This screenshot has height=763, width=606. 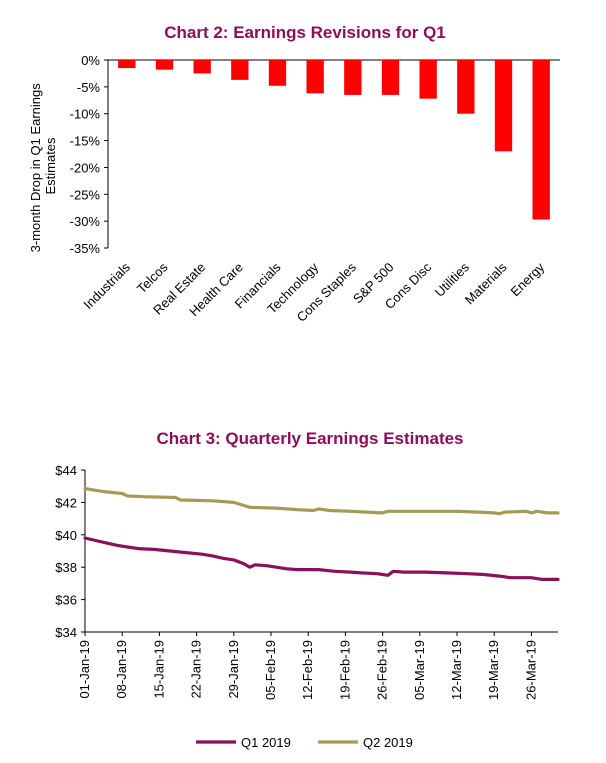 I want to click on chart3-series-q2-line, so click(x=321, y=501).